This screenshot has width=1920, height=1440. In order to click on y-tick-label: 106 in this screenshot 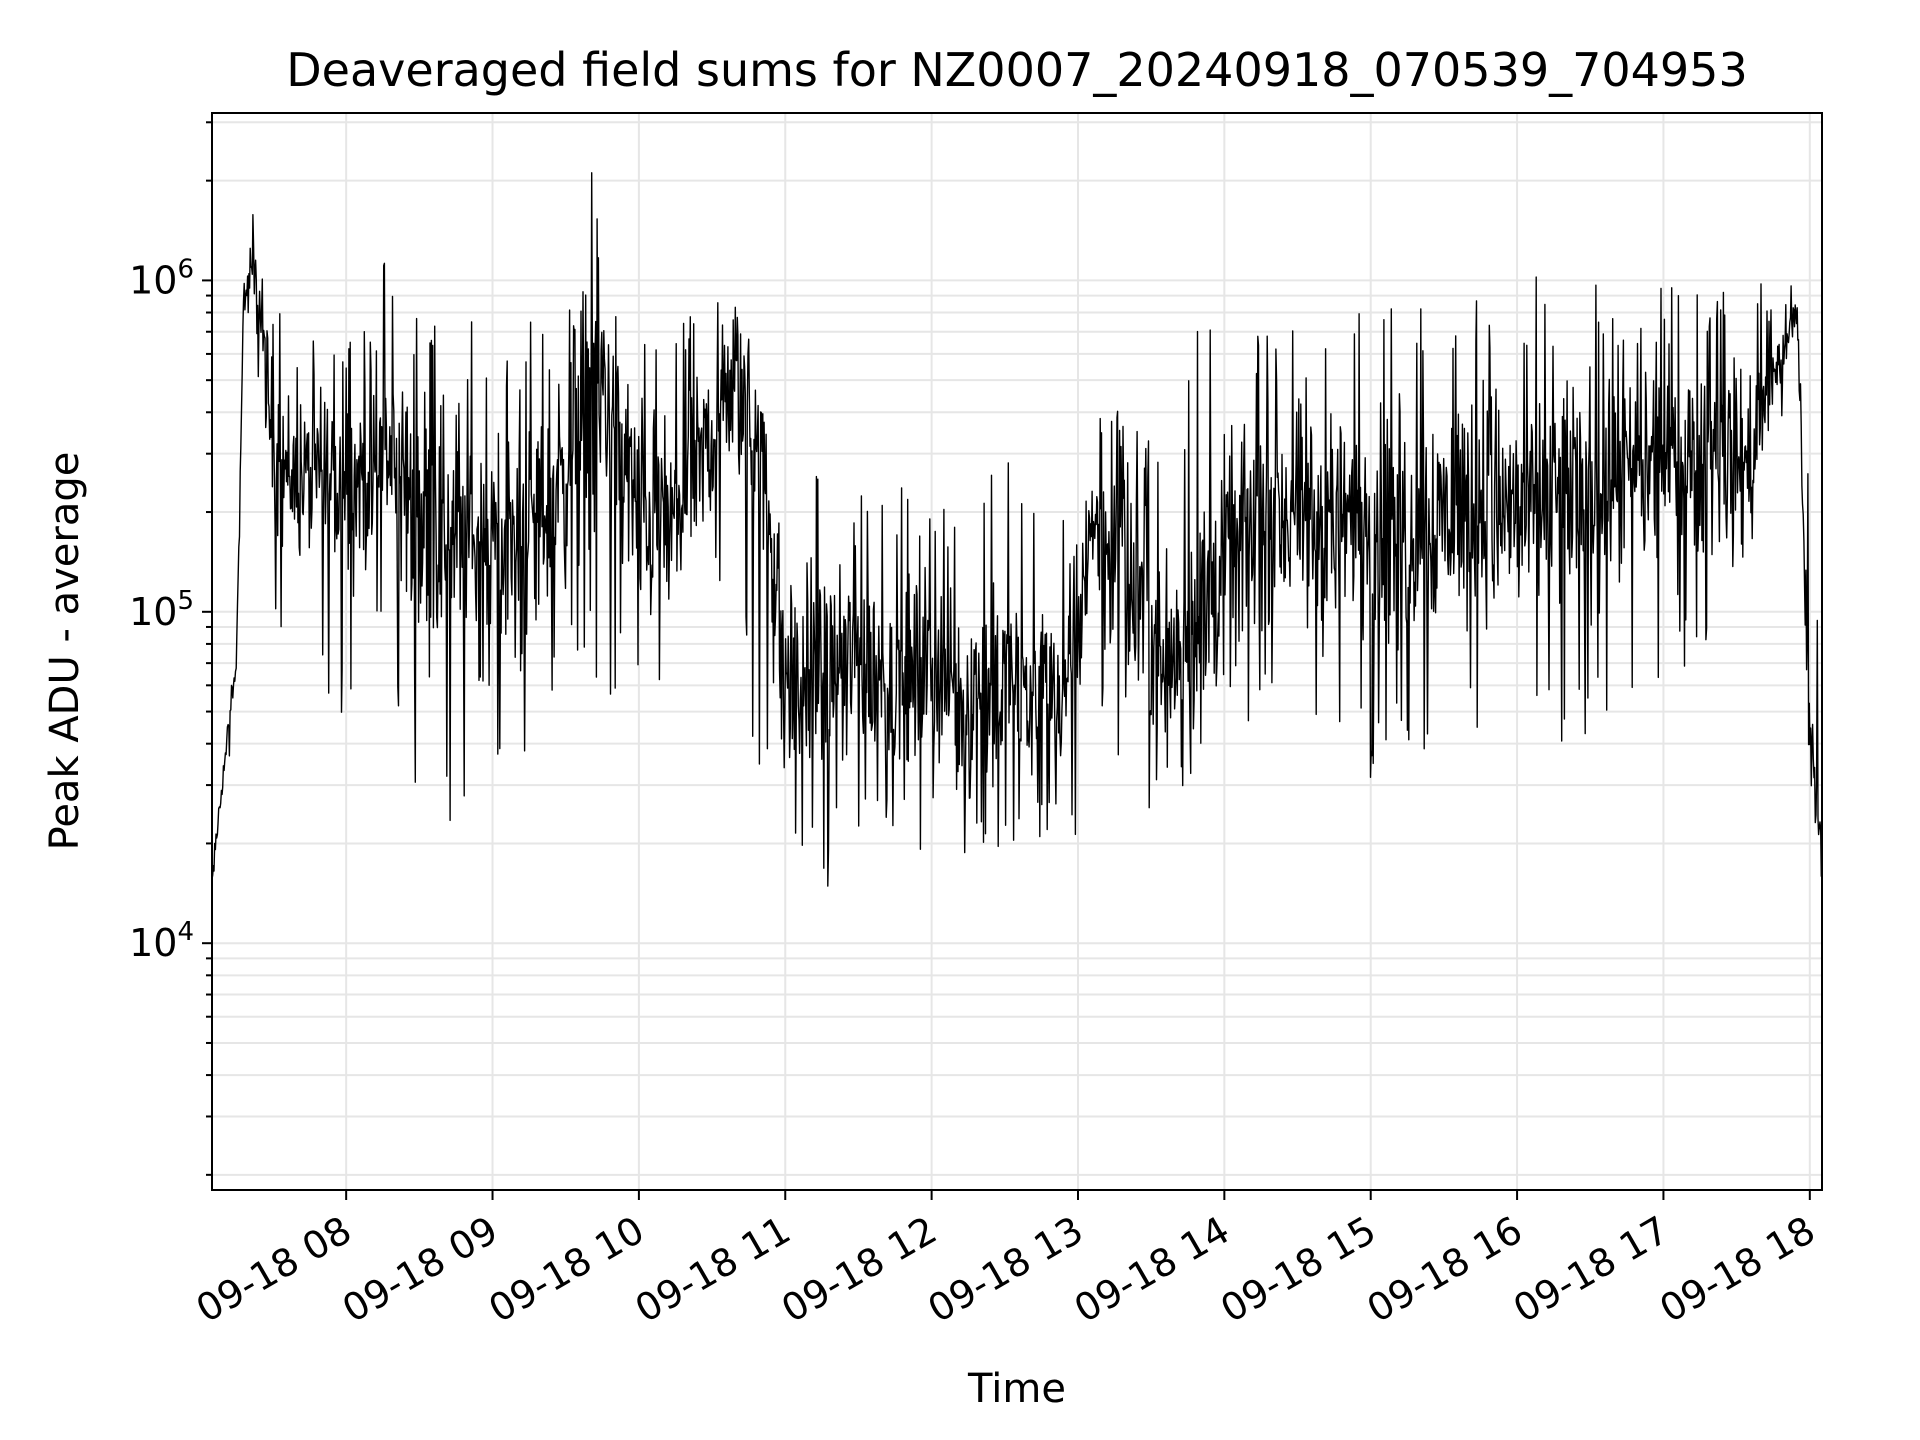, I will do `click(161, 278)`.